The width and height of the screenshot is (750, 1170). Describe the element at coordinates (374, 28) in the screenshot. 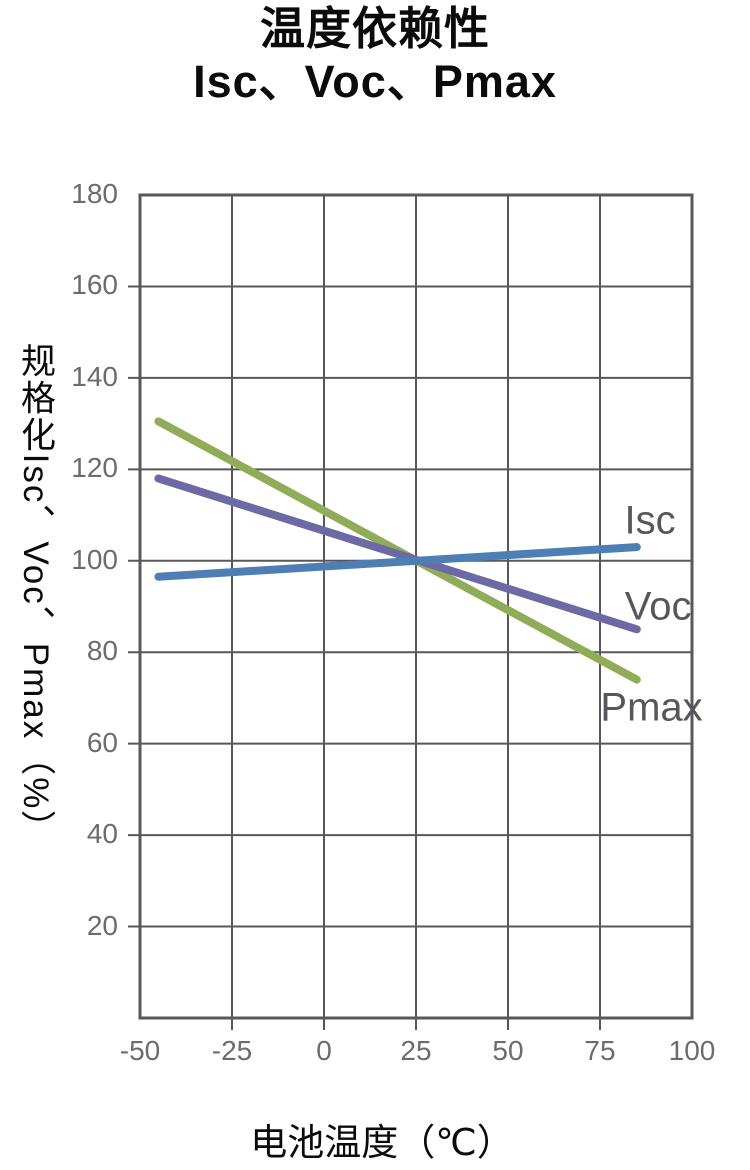

I see `chart-title-line1: 温度依赖性` at that location.